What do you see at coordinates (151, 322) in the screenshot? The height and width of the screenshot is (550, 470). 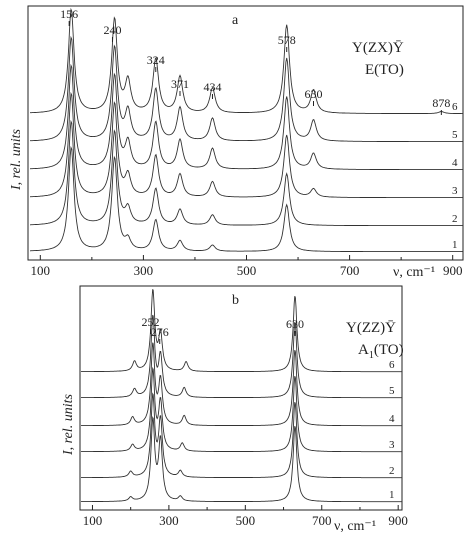 I see `peak-label-252: 252` at bounding box center [151, 322].